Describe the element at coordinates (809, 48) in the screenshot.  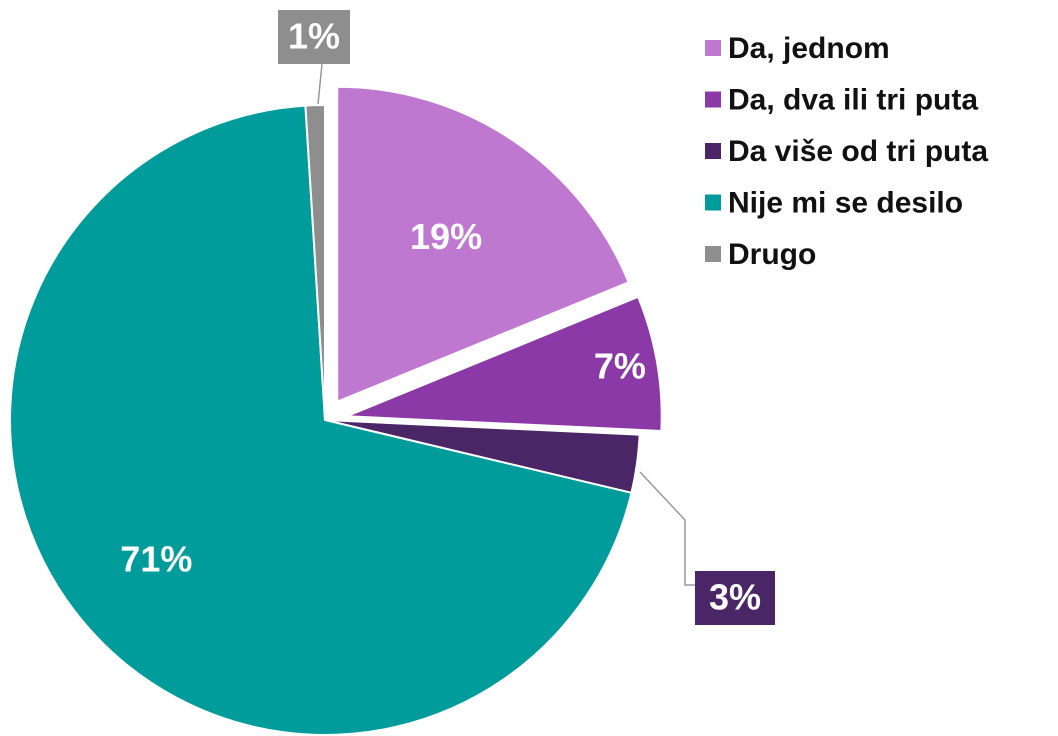
I see `legend-label: Da, jednom` at that location.